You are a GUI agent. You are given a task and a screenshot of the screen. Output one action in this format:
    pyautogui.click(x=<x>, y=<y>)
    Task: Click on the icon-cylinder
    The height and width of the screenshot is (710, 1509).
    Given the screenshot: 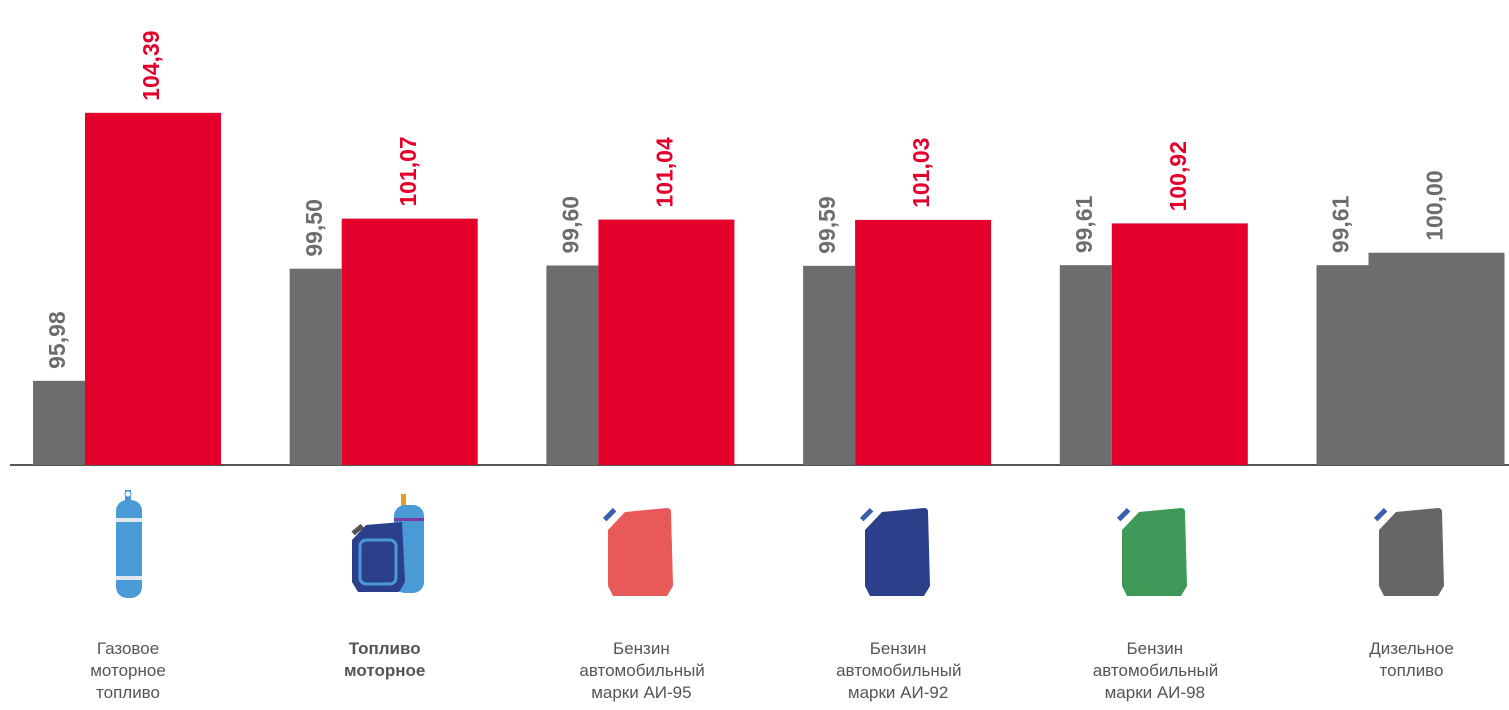 What is the action you would take?
    pyautogui.click(x=129, y=544)
    